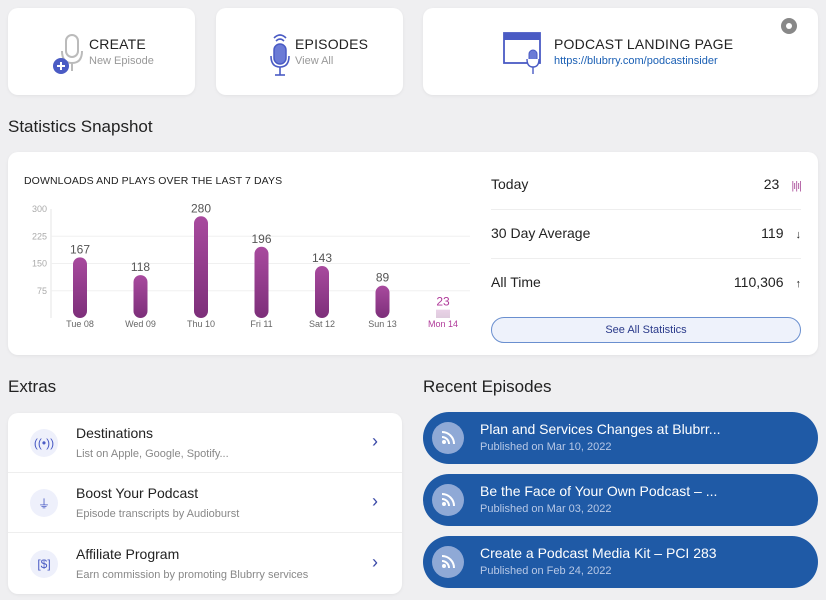 This screenshot has height=600, width=826. I want to click on create-episode-card: CREATE New Episode, so click(101, 51).